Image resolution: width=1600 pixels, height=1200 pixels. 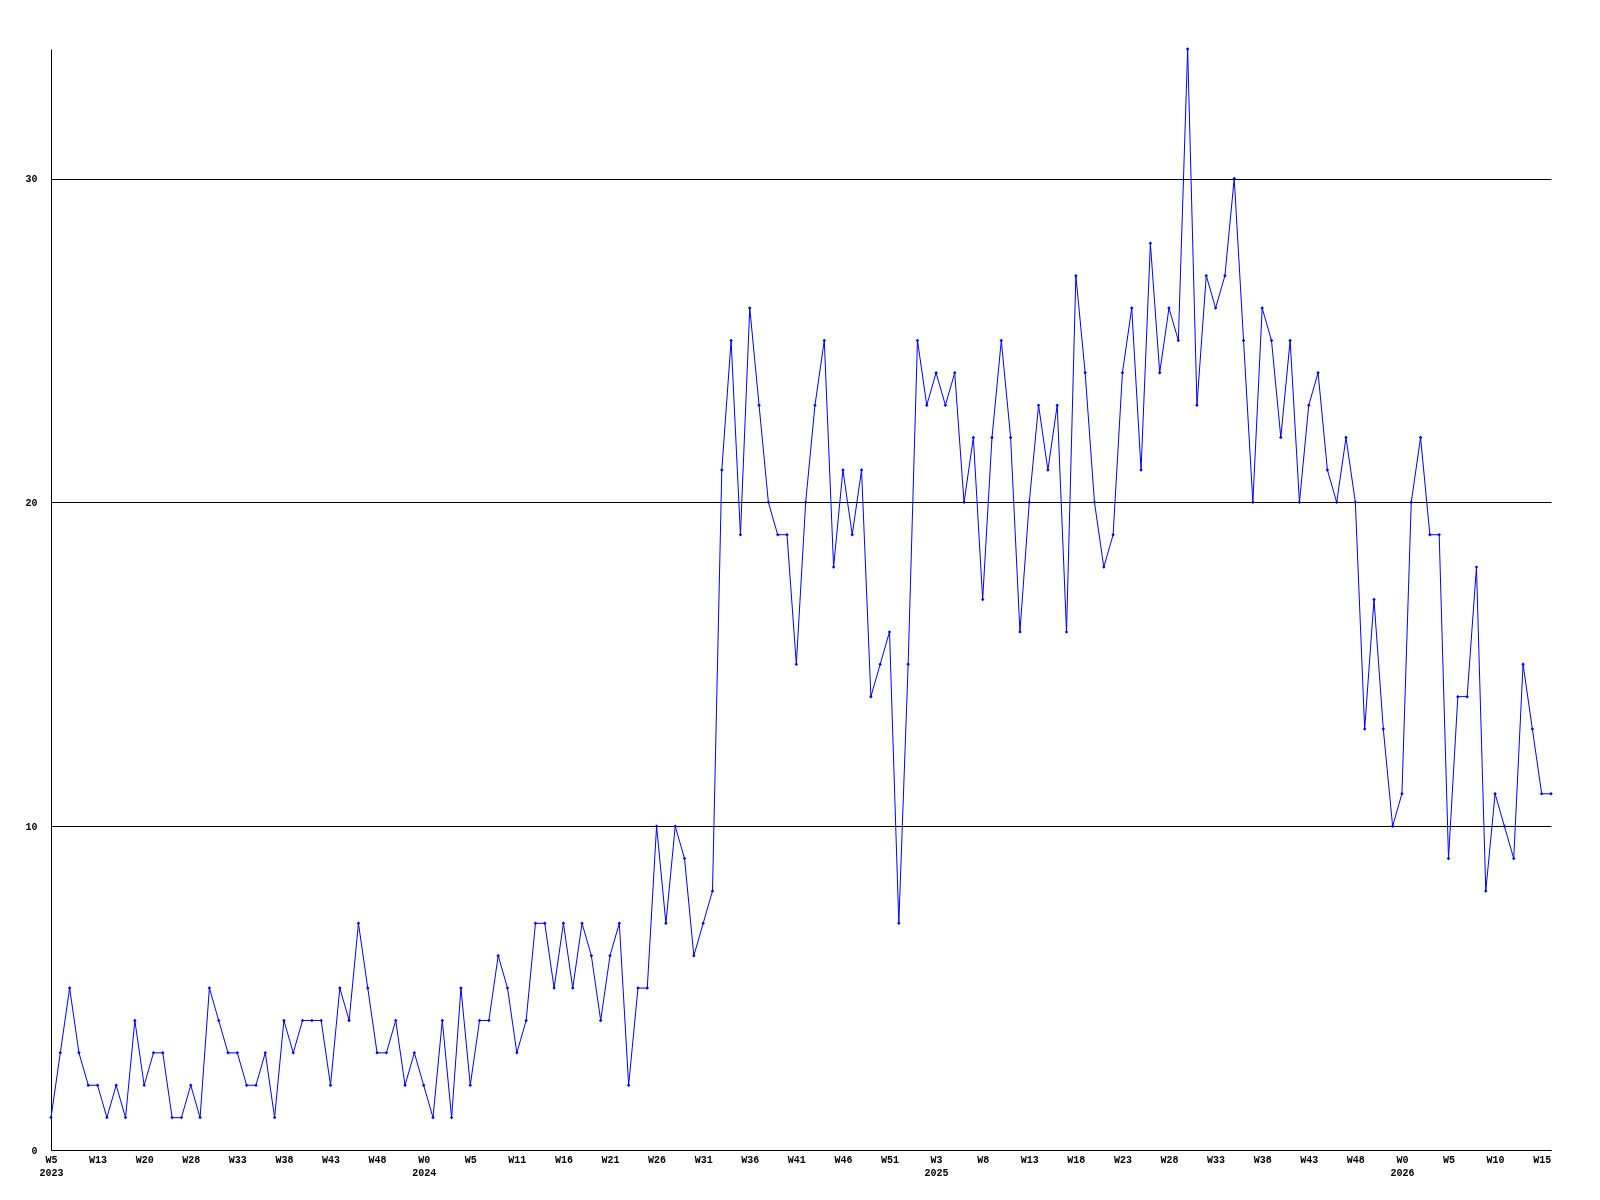 What do you see at coordinates (1495, 1160) in the screenshot?
I see `x-tick-label: W10` at bounding box center [1495, 1160].